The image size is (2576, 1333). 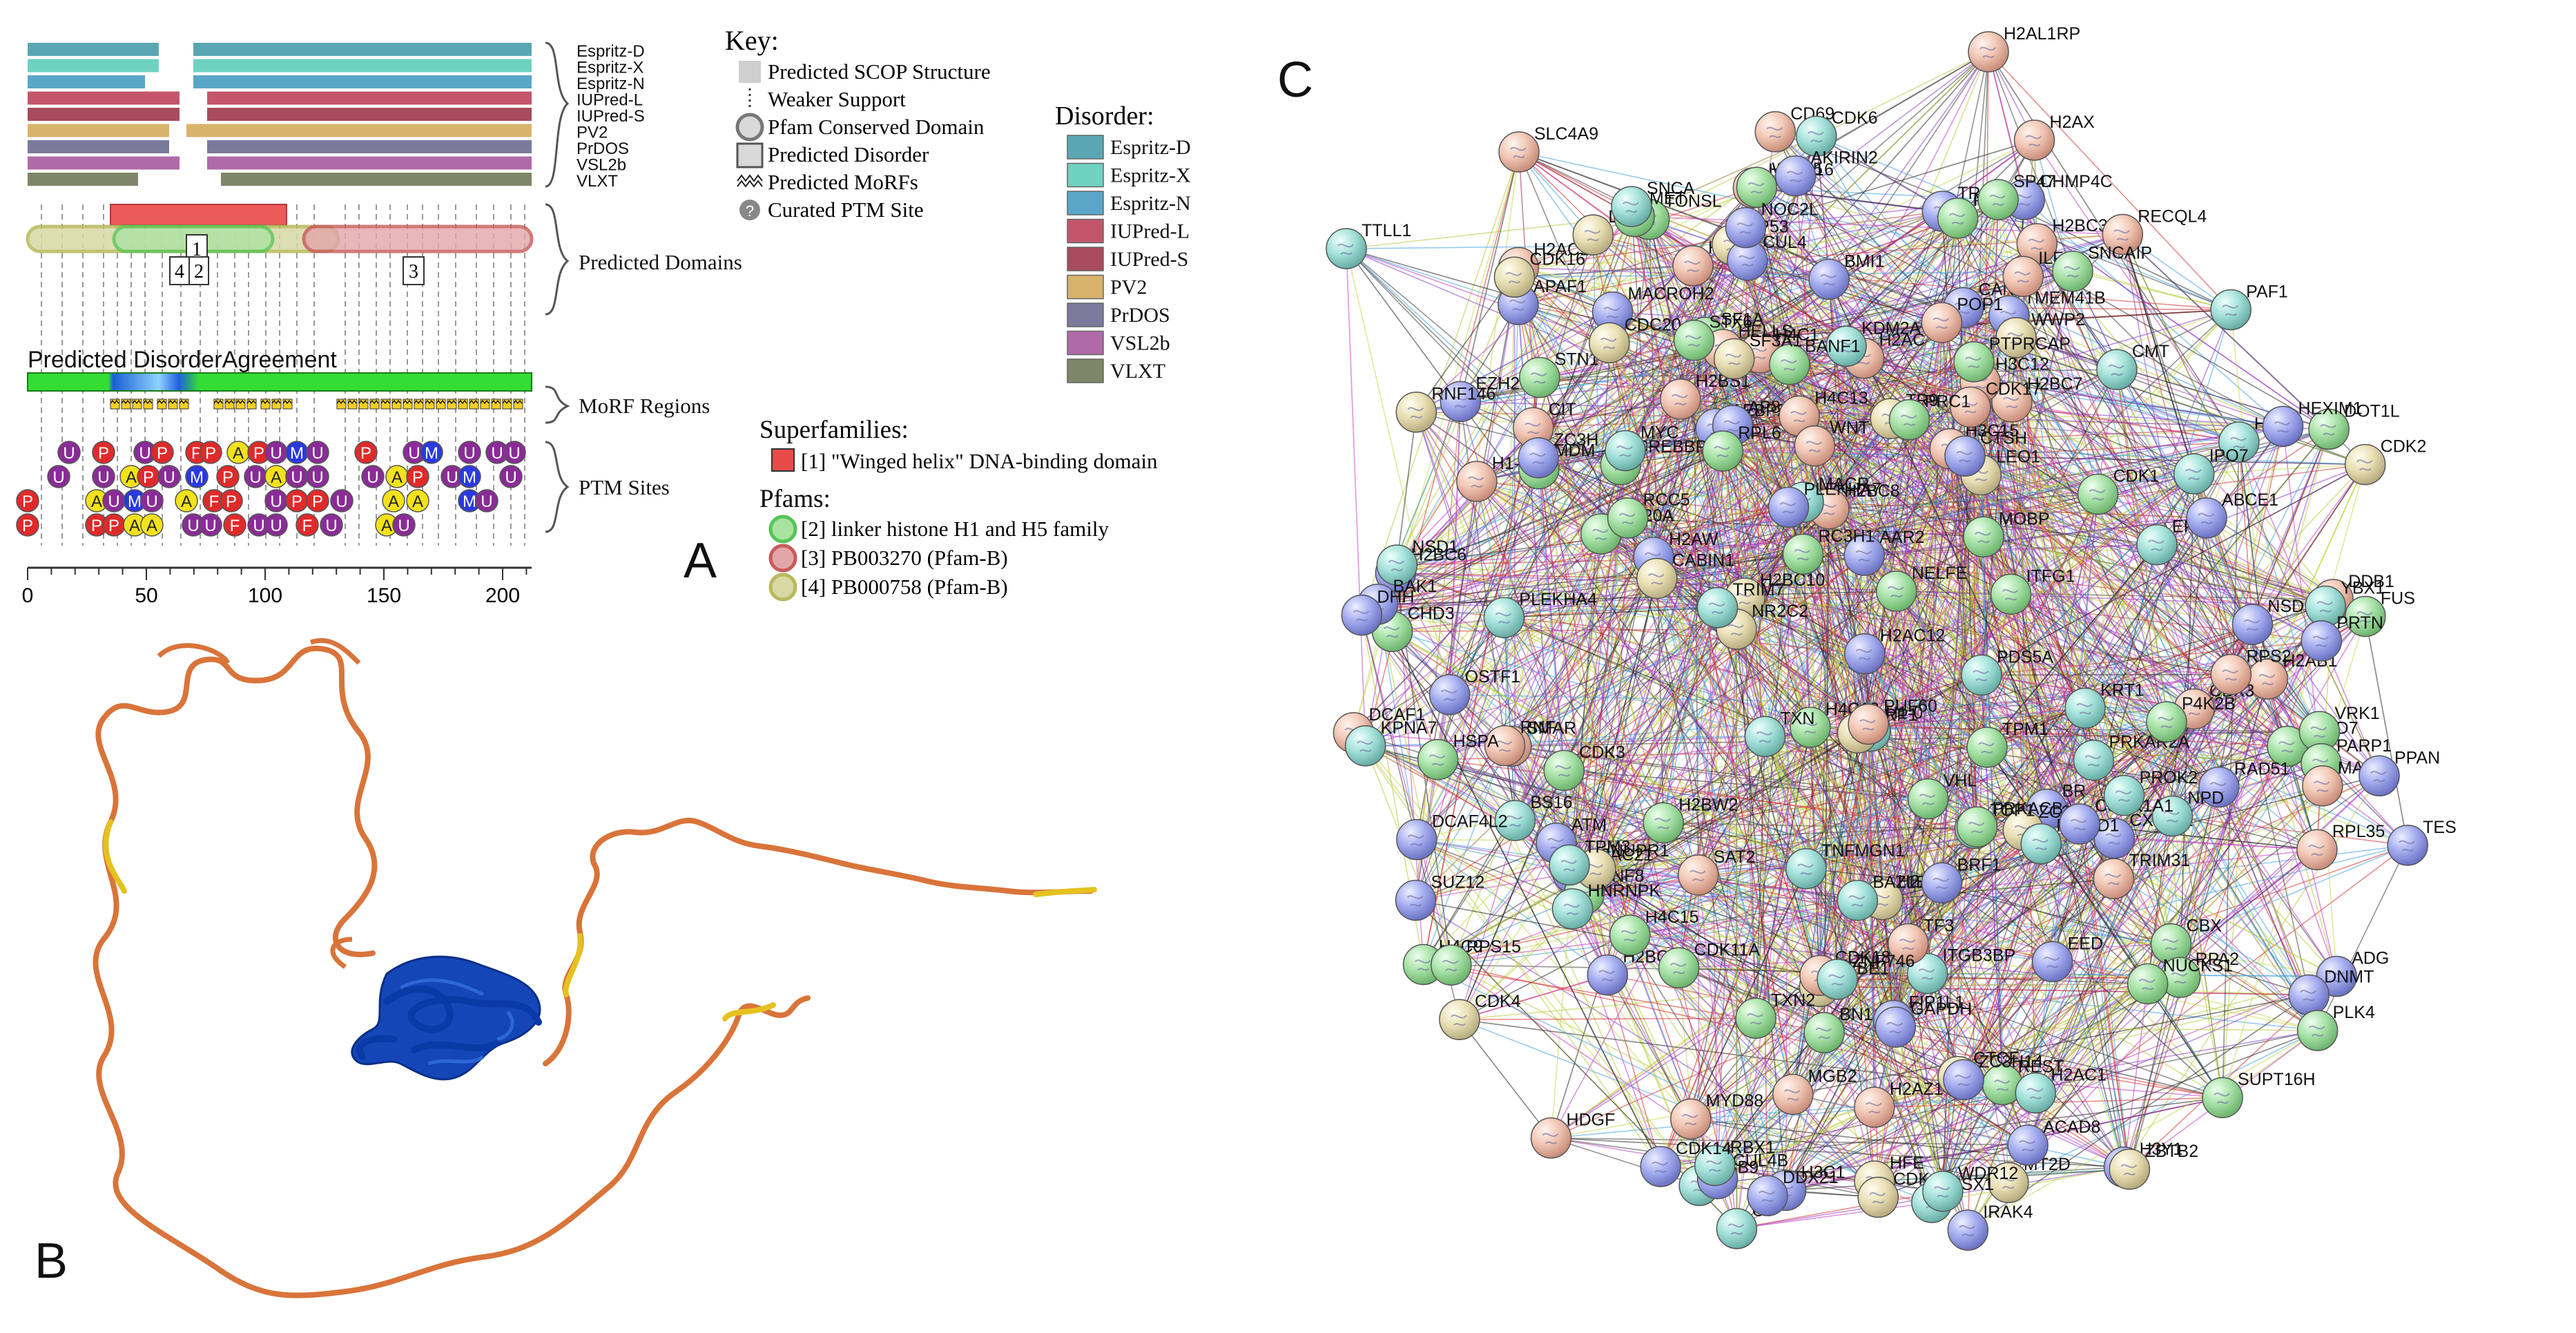 I want to click on disorder-agreement-bar, so click(x=280, y=382).